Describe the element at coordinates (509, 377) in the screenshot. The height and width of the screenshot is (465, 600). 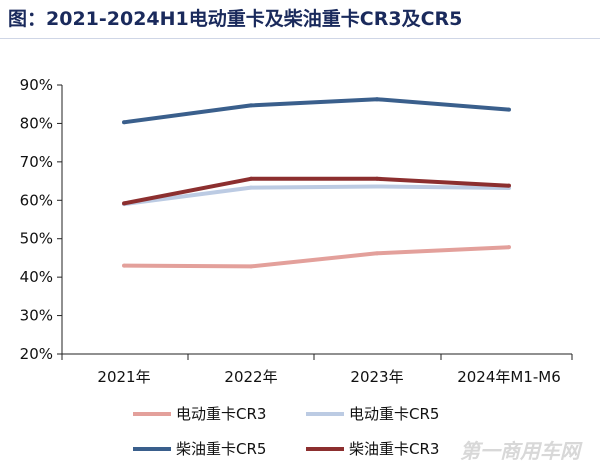
I see `x-tick-label: 2024年M1-M6` at that location.